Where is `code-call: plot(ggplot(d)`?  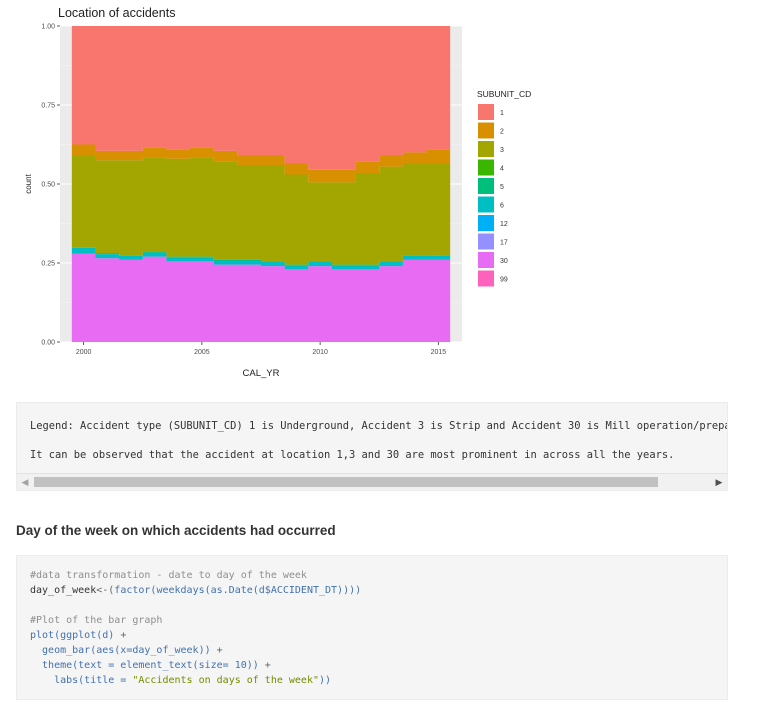 code-call: plot(ggplot(d) is located at coordinates (72, 635).